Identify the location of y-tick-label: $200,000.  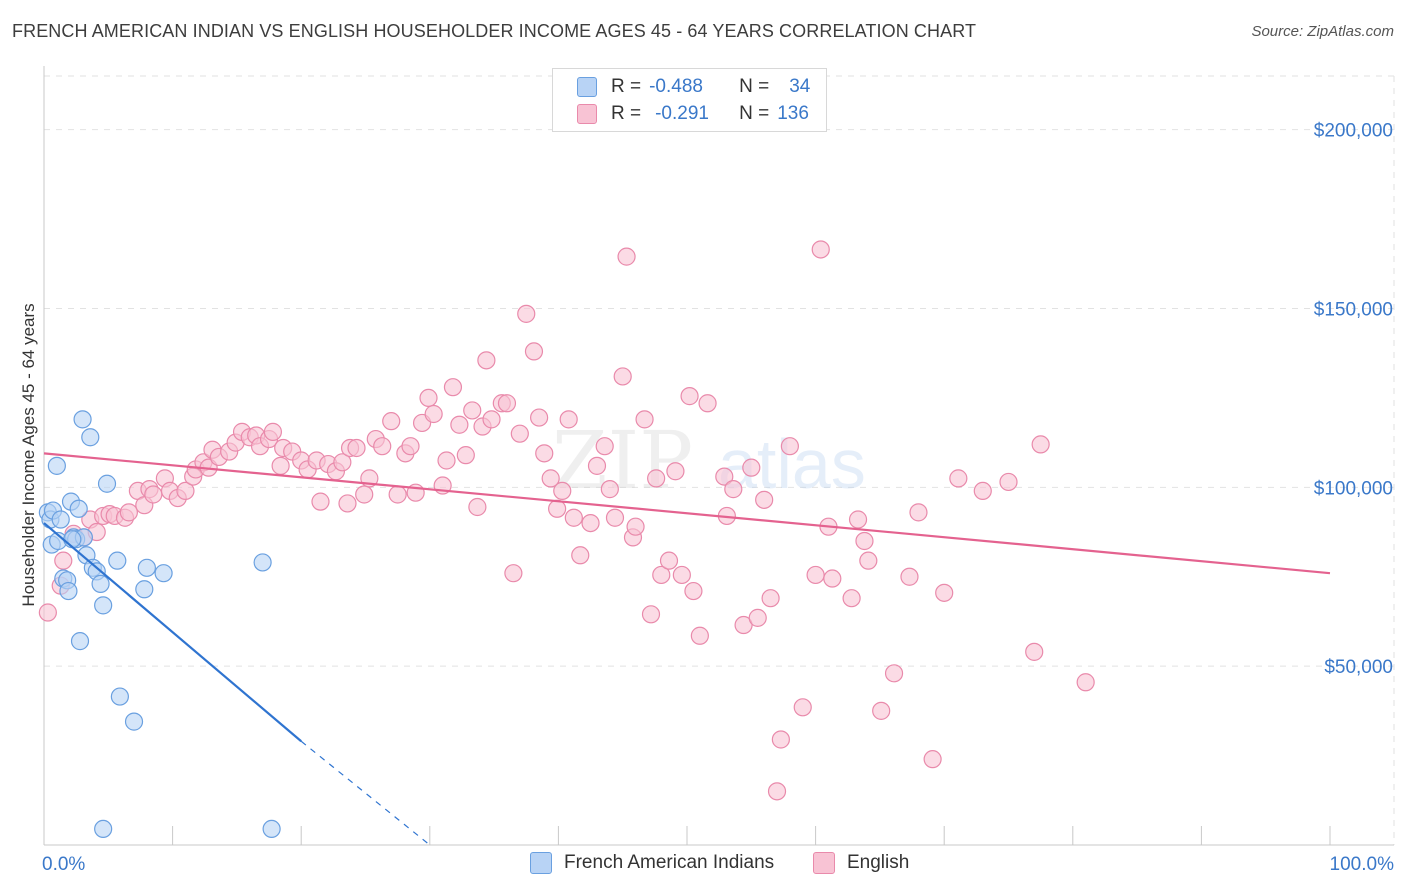
(1353, 131).